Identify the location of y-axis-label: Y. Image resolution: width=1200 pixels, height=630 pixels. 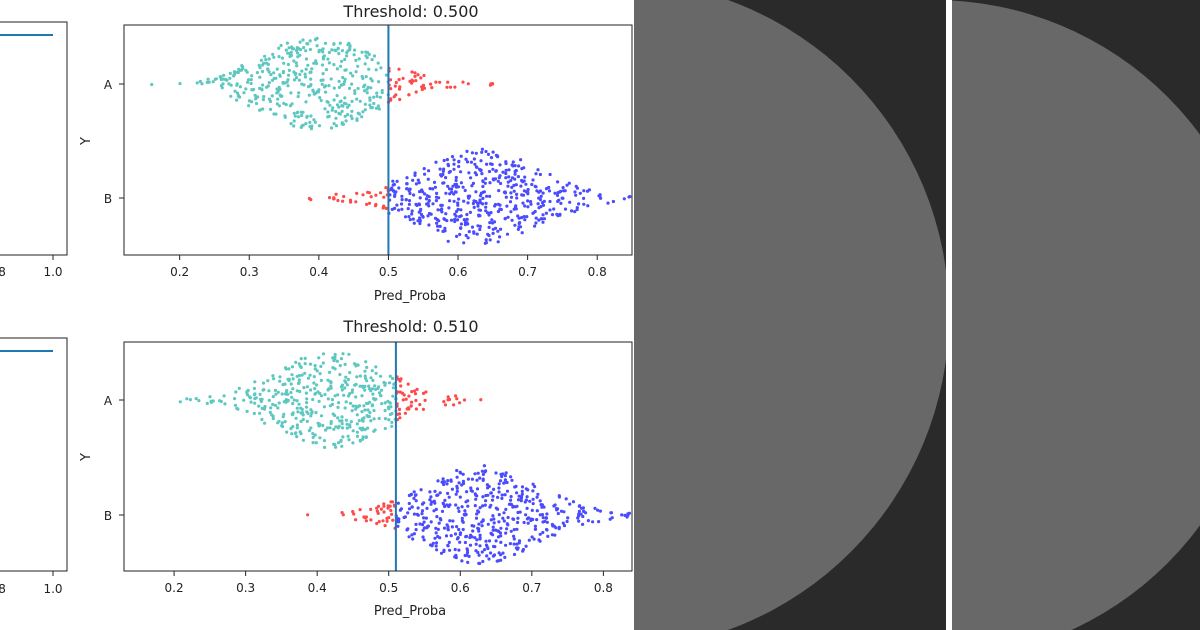
(86, 141).